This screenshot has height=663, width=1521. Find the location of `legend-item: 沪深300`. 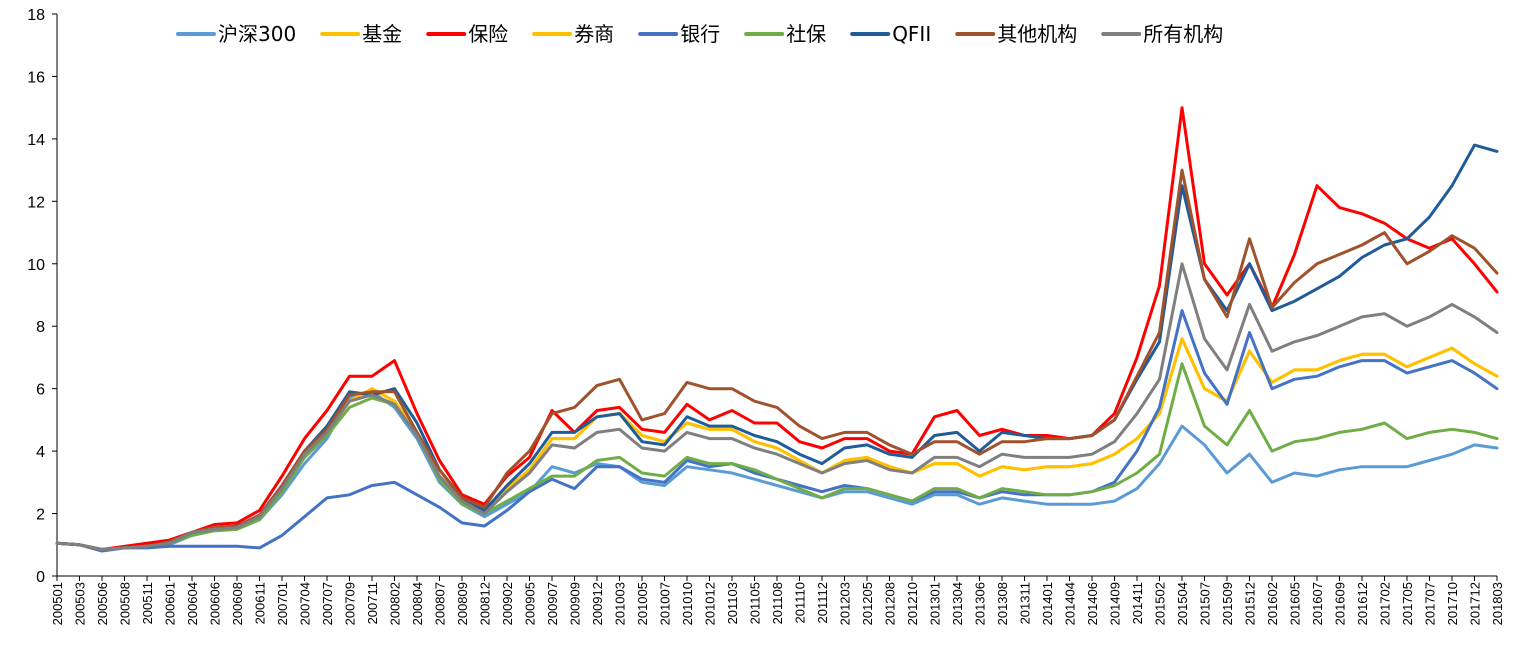

legend-item: 沪深300 is located at coordinates (236, 34).